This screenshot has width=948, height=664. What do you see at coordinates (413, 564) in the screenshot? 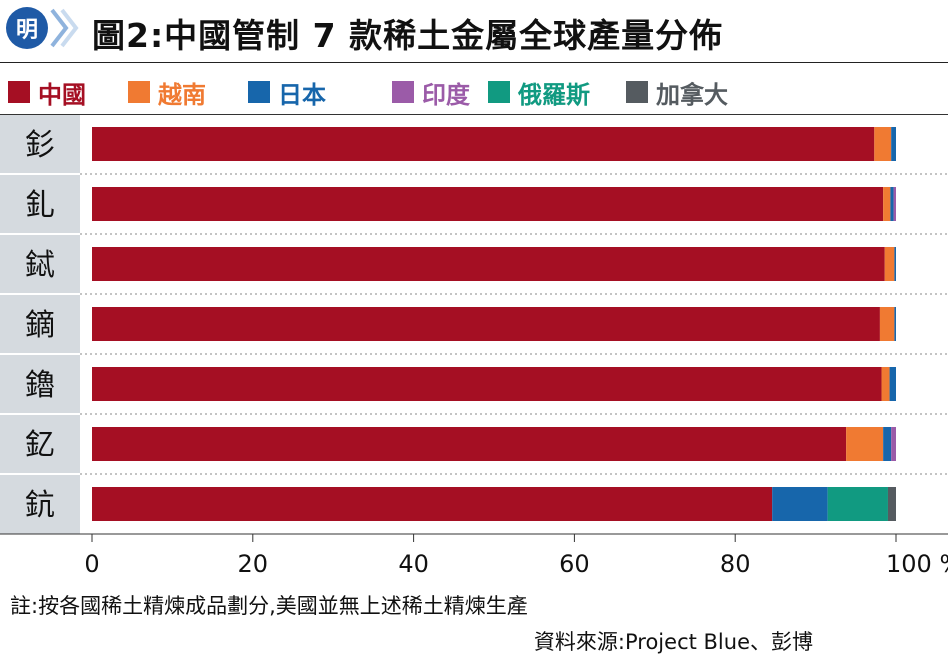
I see `x-tick-label: 40` at bounding box center [413, 564].